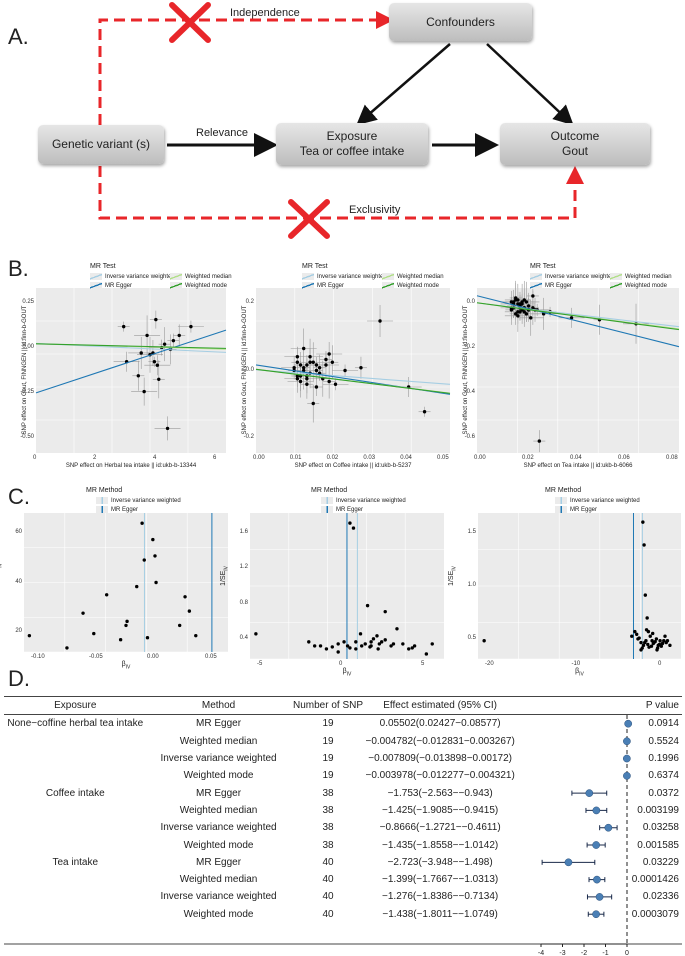  What do you see at coordinates (663, 741) in the screenshot?
I see `pvalue-cell: 0.5524` at bounding box center [663, 741].